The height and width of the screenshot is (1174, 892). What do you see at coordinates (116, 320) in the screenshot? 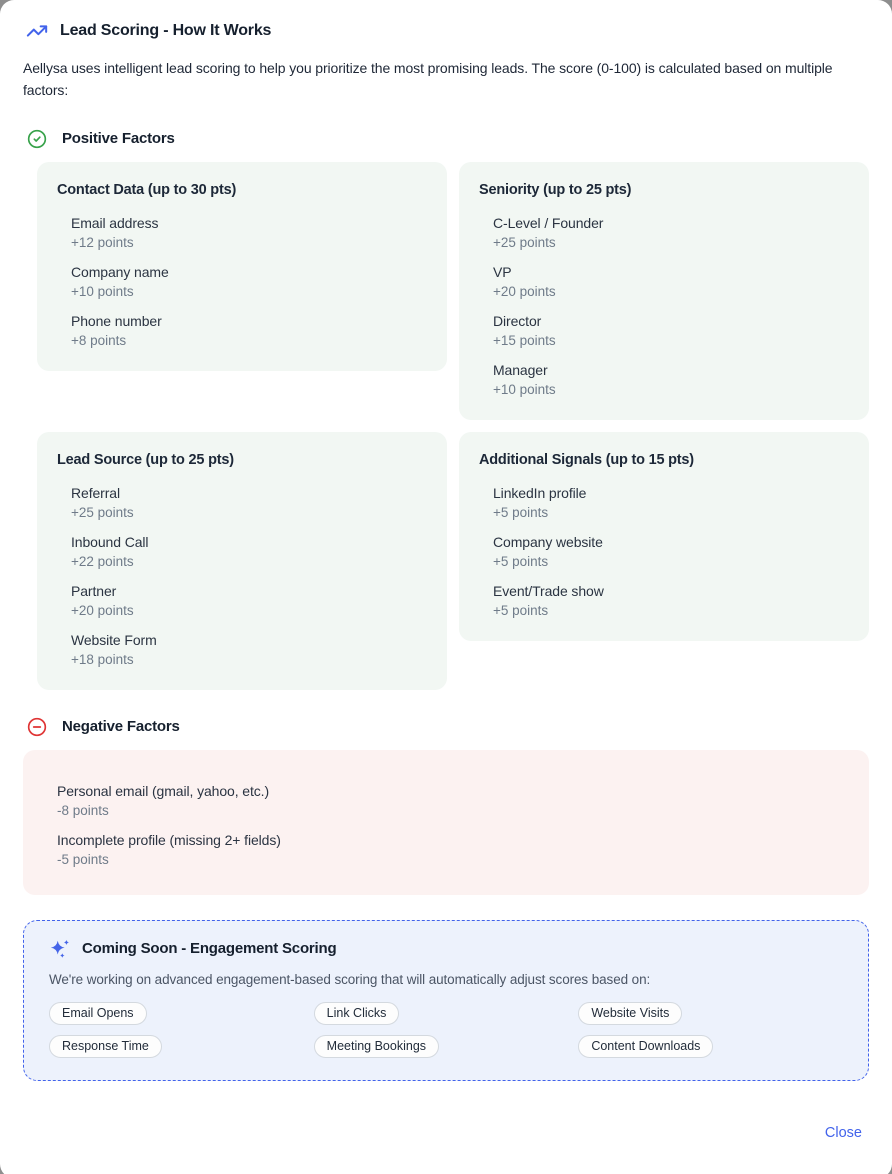
I see `factor-label: Phone number` at bounding box center [116, 320].